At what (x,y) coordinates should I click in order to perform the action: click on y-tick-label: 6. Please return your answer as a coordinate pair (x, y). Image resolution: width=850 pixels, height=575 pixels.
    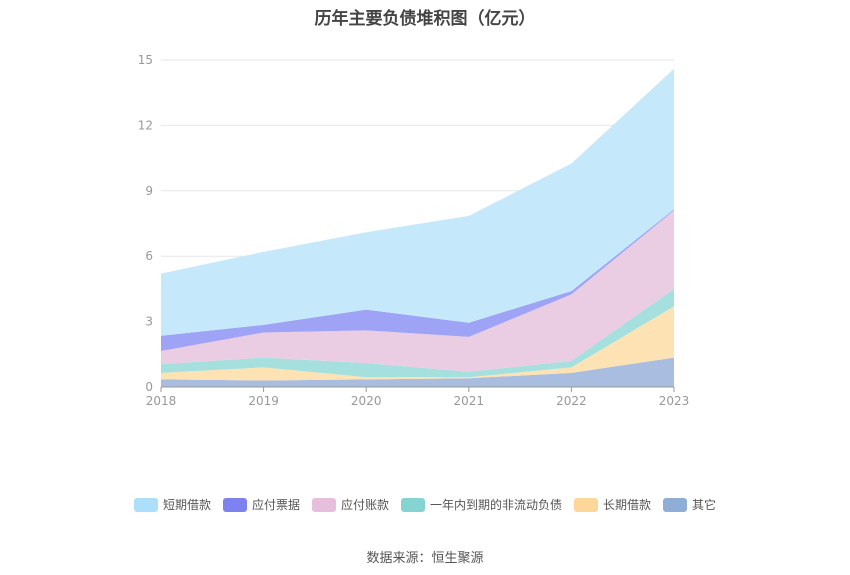
    Looking at the image, I should click on (149, 256).